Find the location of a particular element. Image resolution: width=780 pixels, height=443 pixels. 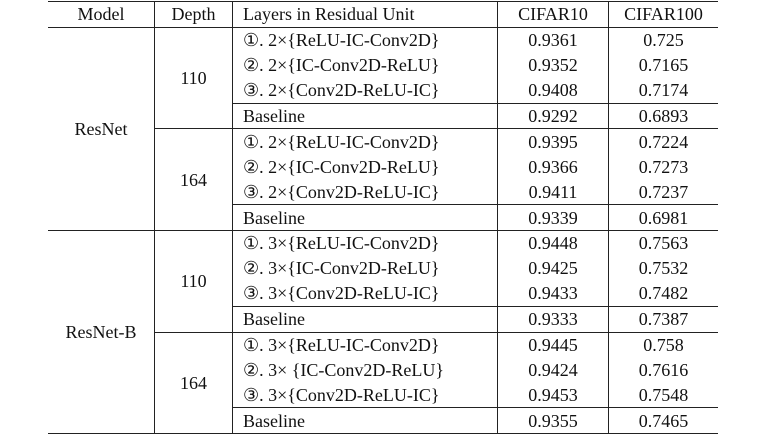

table-row: ②. 2×{IC-Conv2D-ReLU} 0.9366 0.7273 is located at coordinates (383, 167).